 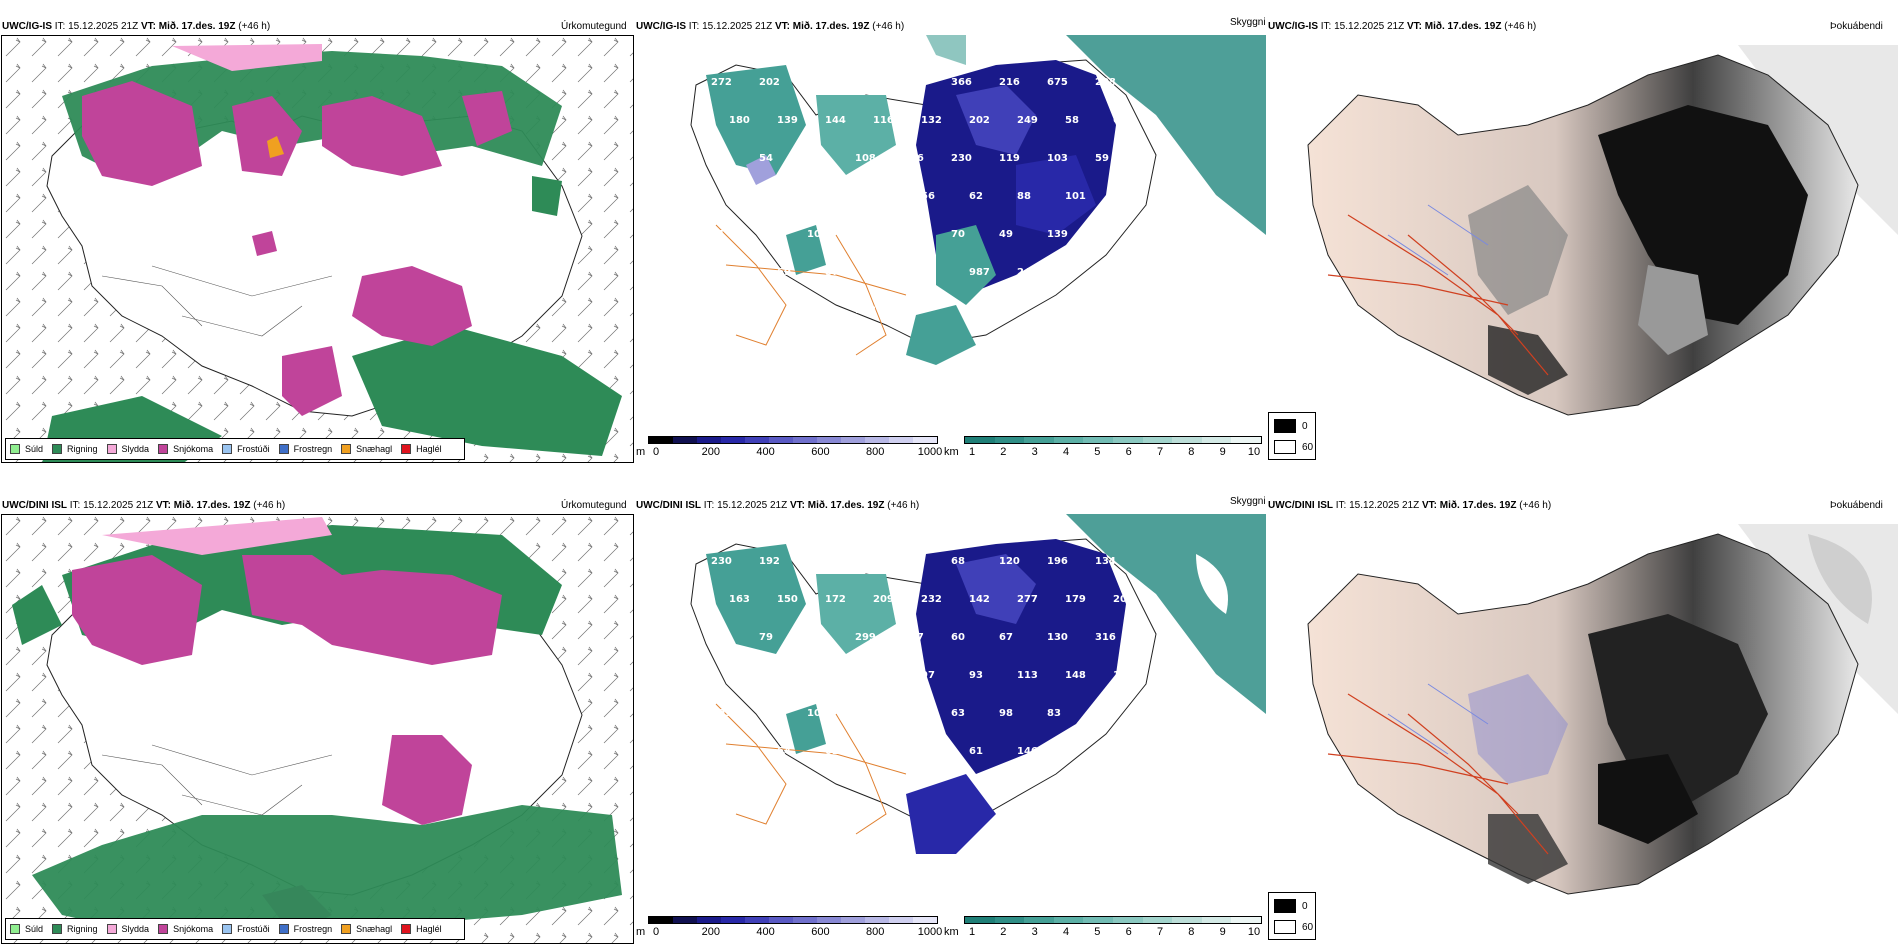 I want to click on vis-value-label: 146, so click(x=1027, y=751).